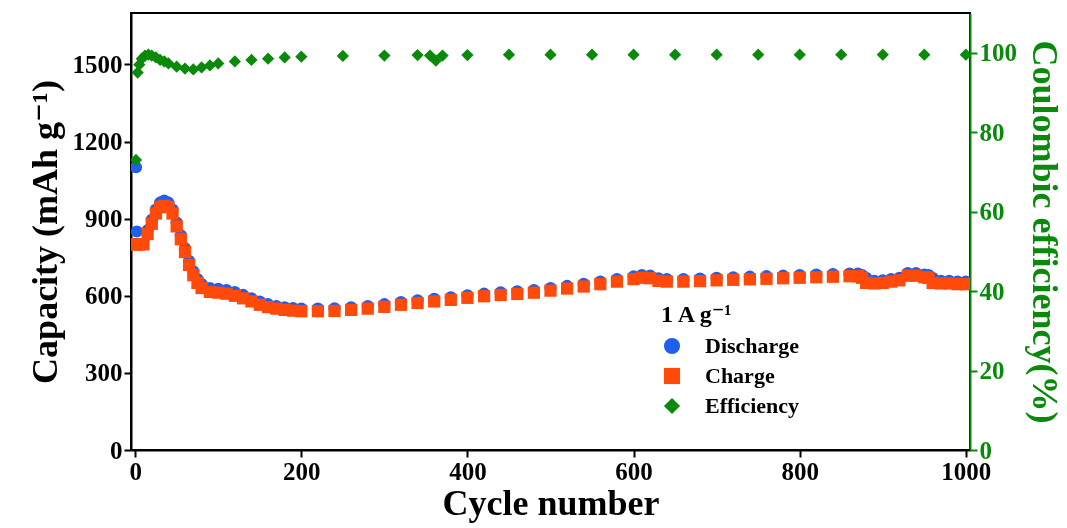 The height and width of the screenshot is (528, 1067). Describe the element at coordinates (468, 471) in the screenshot. I see `x-tick-label: 400` at that location.